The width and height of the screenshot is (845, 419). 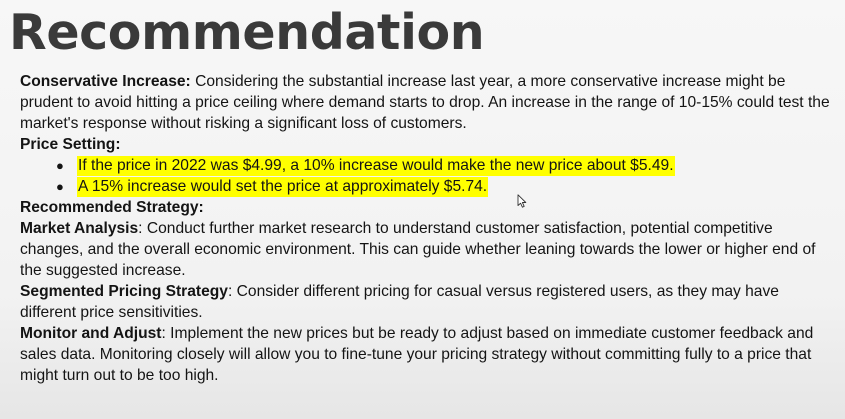 I want to click on price-setting-label: Price Setting:, so click(x=70, y=144).